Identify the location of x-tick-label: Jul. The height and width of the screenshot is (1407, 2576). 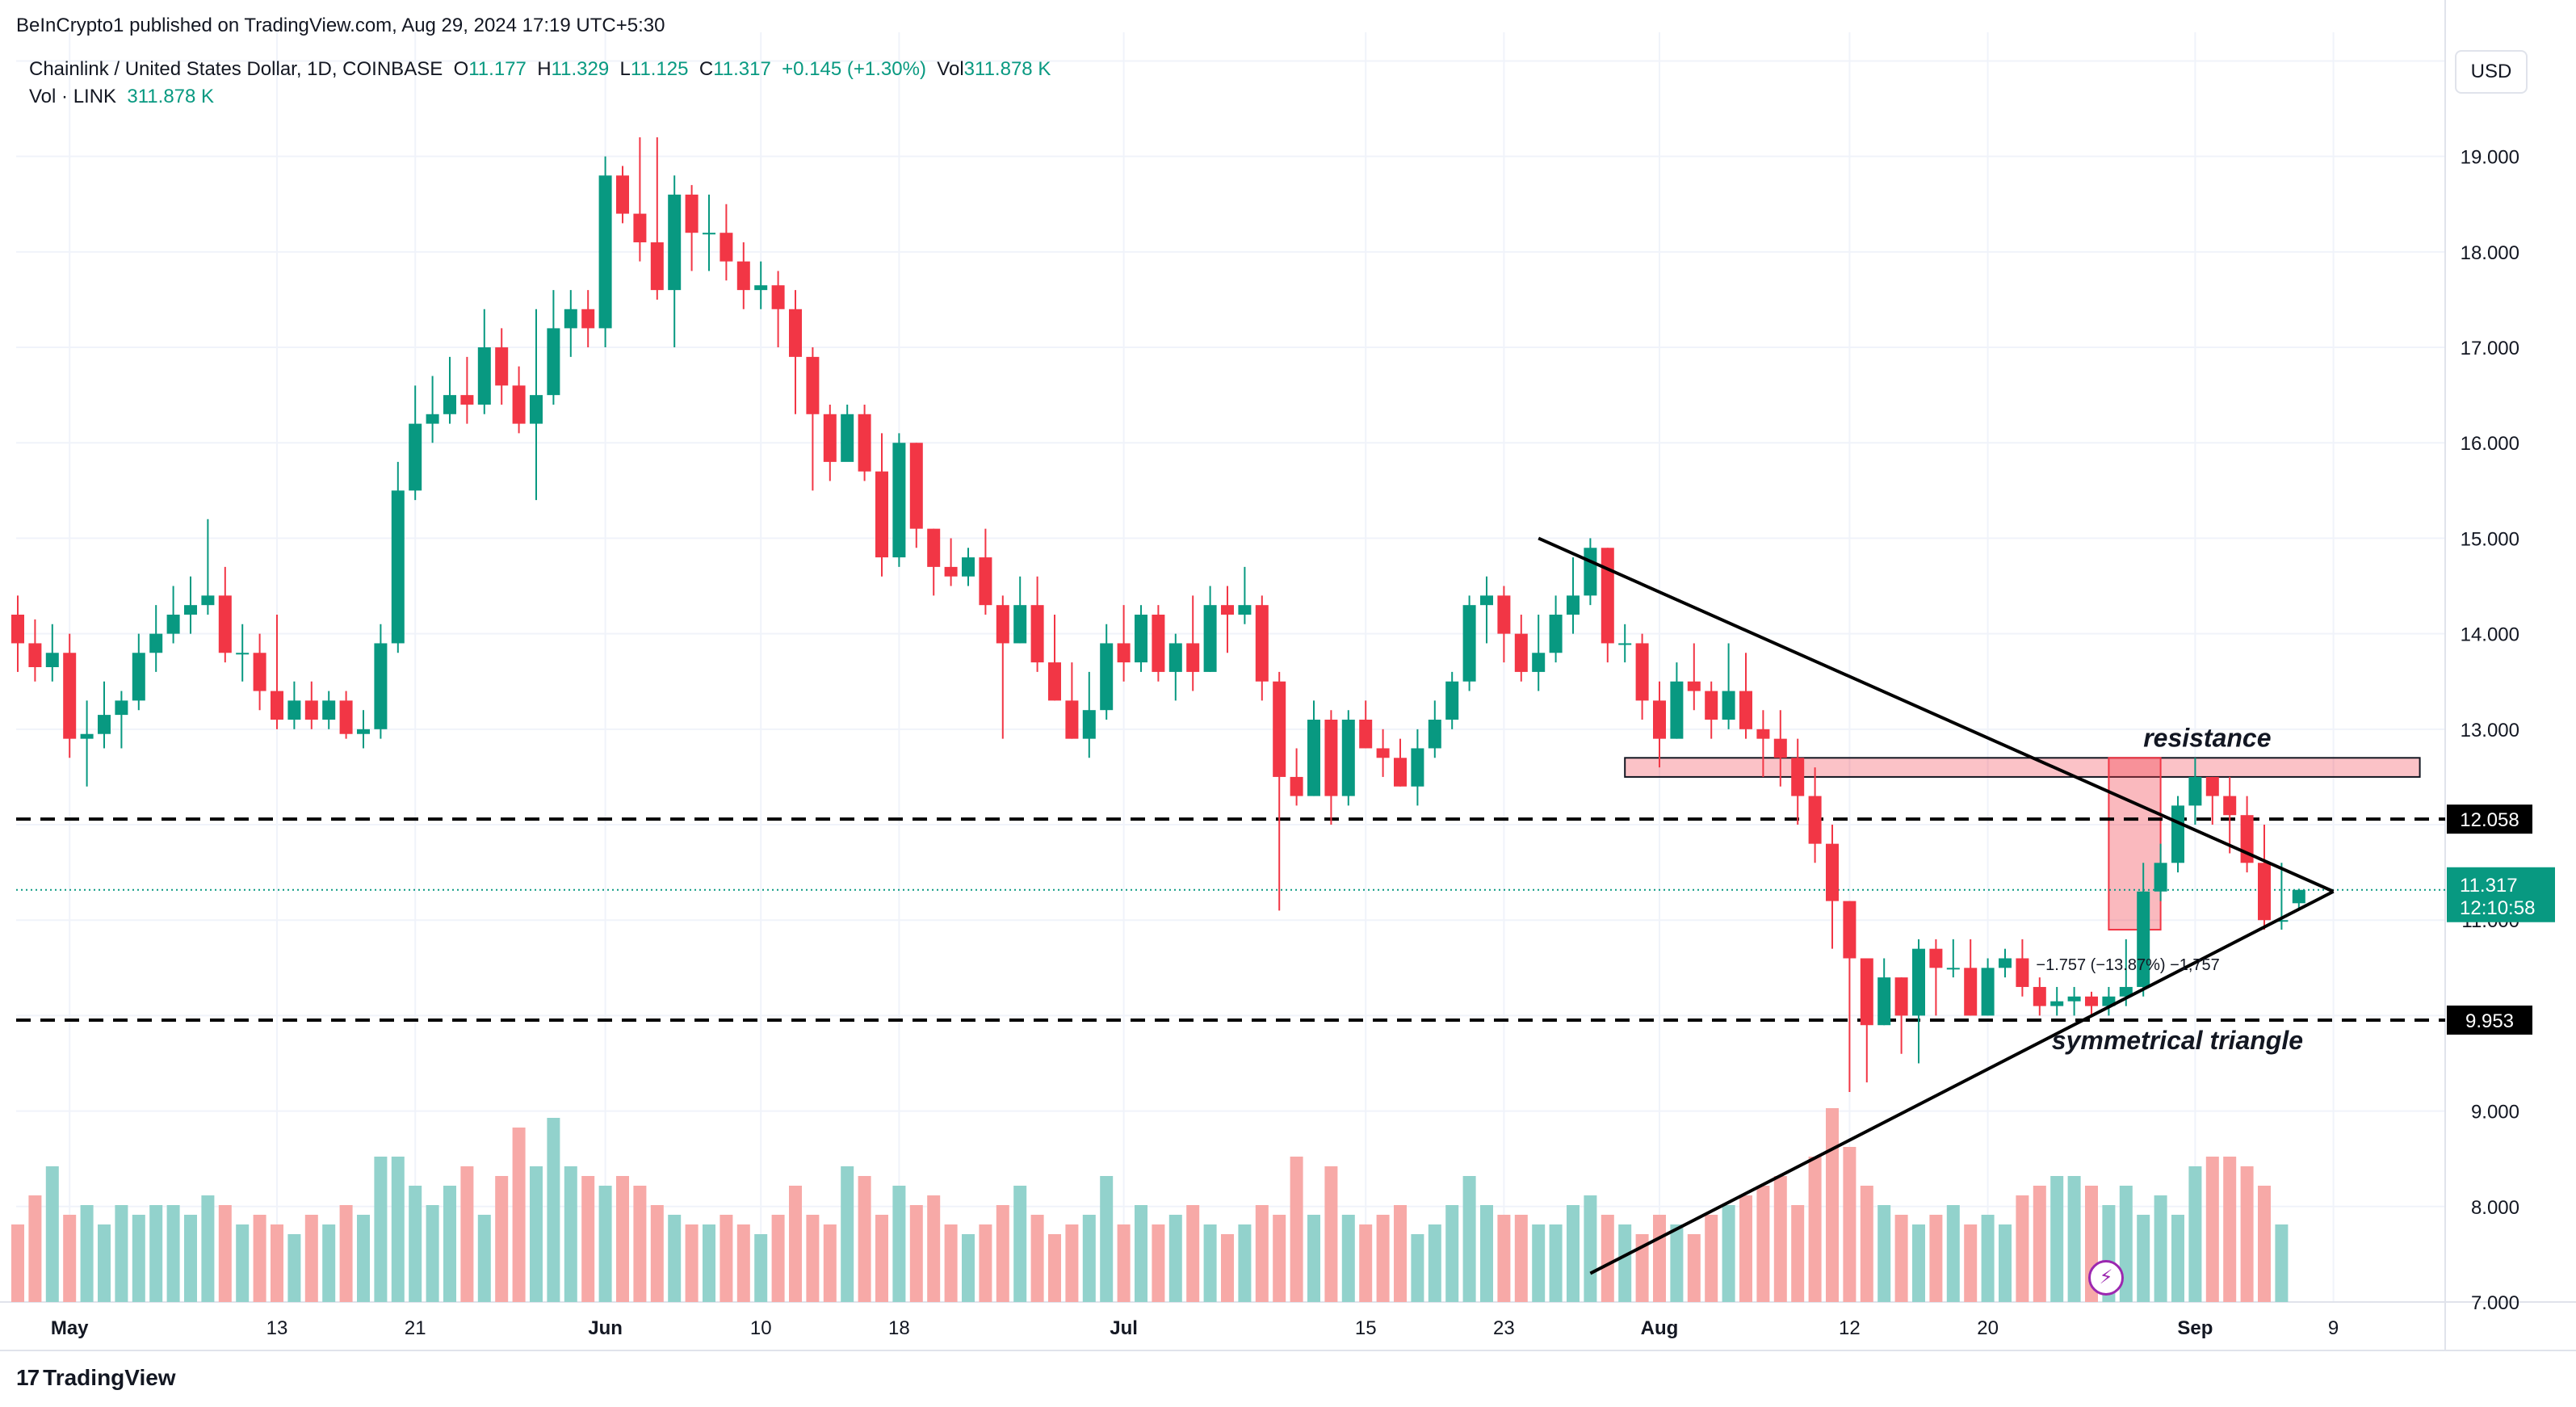
(1124, 1328).